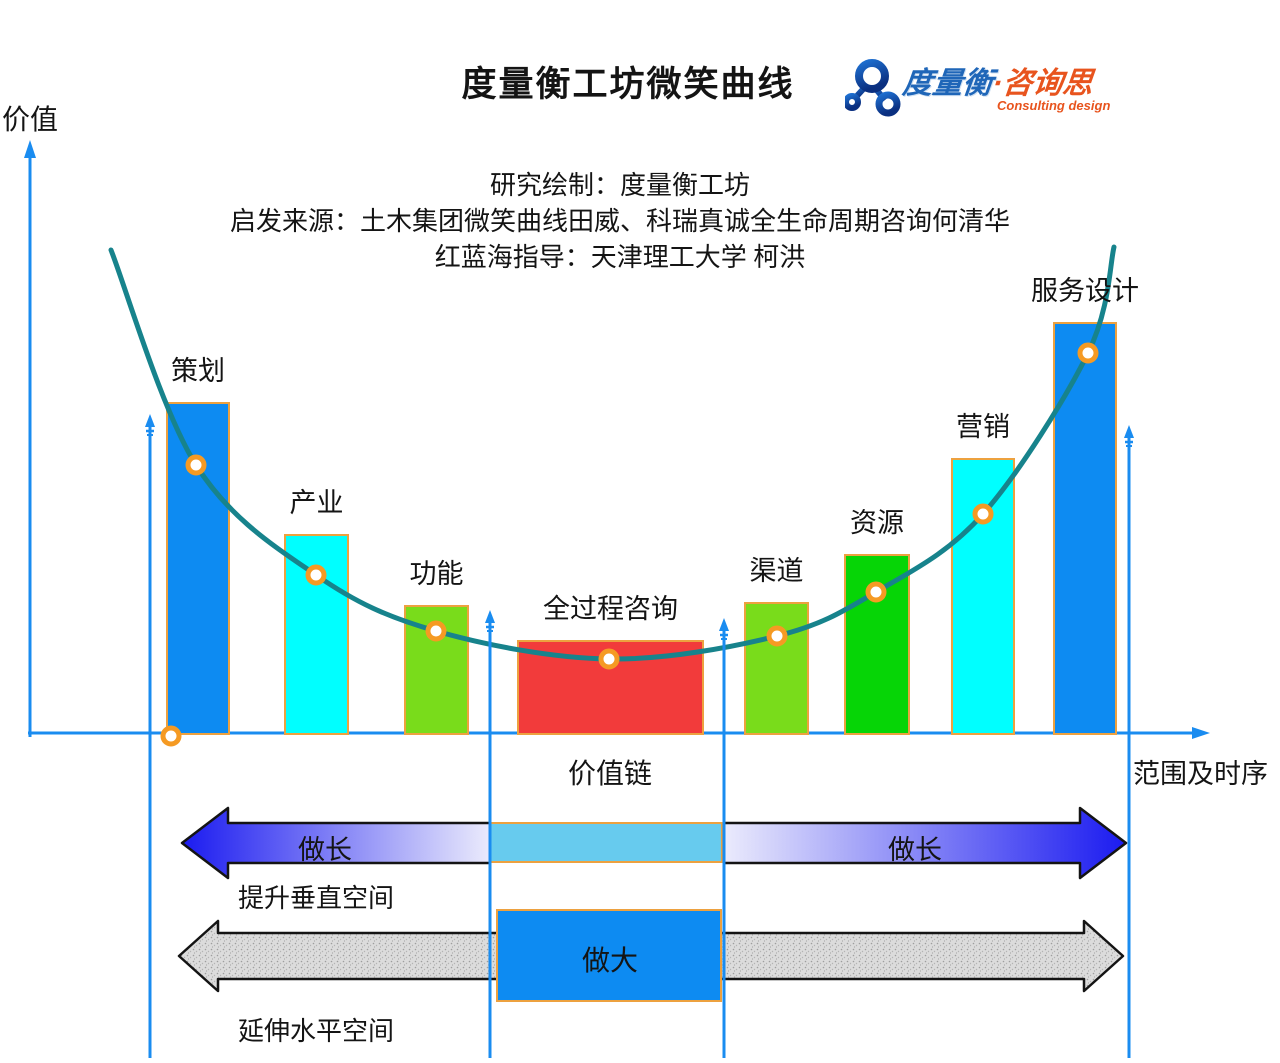 The image size is (1280, 1063). I want to click on logo-wordmark: 度量衡·咨询思, so click(997, 83).